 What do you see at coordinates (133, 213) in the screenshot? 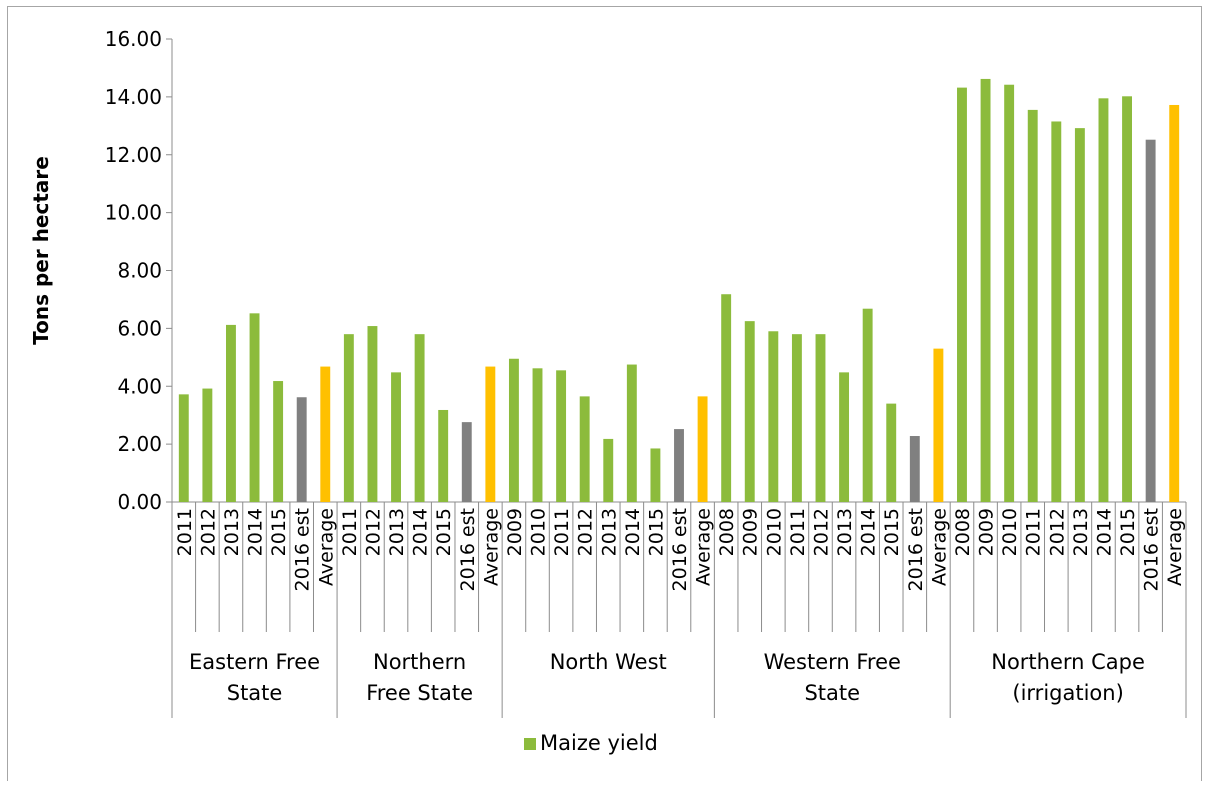
I see `y-tick-label: 10.00` at bounding box center [133, 213].